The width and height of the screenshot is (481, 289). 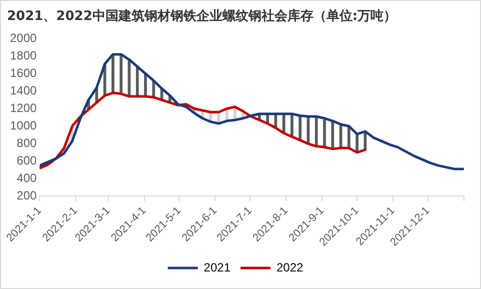 What do you see at coordinates (24, 90) in the screenshot?
I see `y-tick-label: 1400` at bounding box center [24, 90].